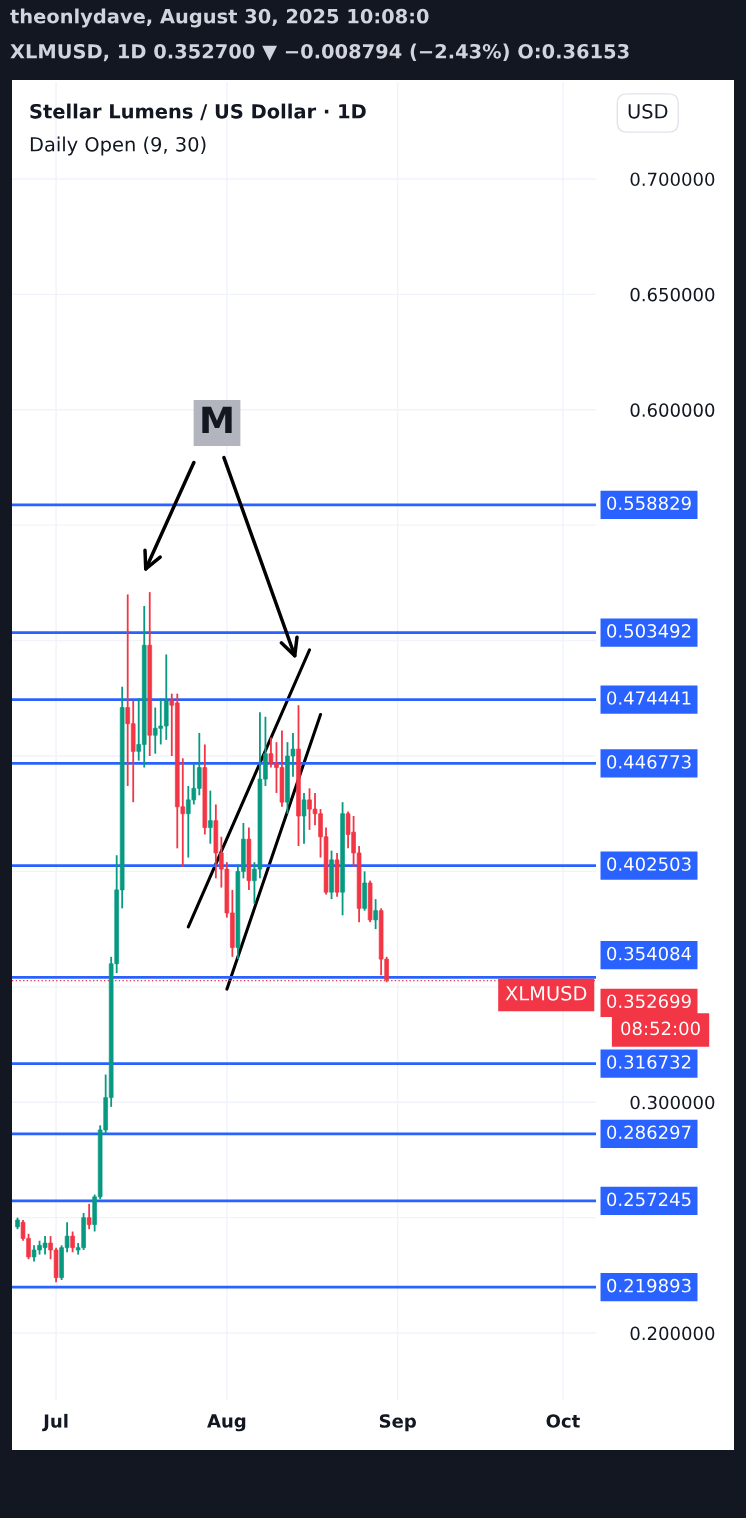 The height and width of the screenshot is (1518, 746). Describe the element at coordinates (649, 953) in the screenshot. I see `ref-line-label: 0.354084` at that location.